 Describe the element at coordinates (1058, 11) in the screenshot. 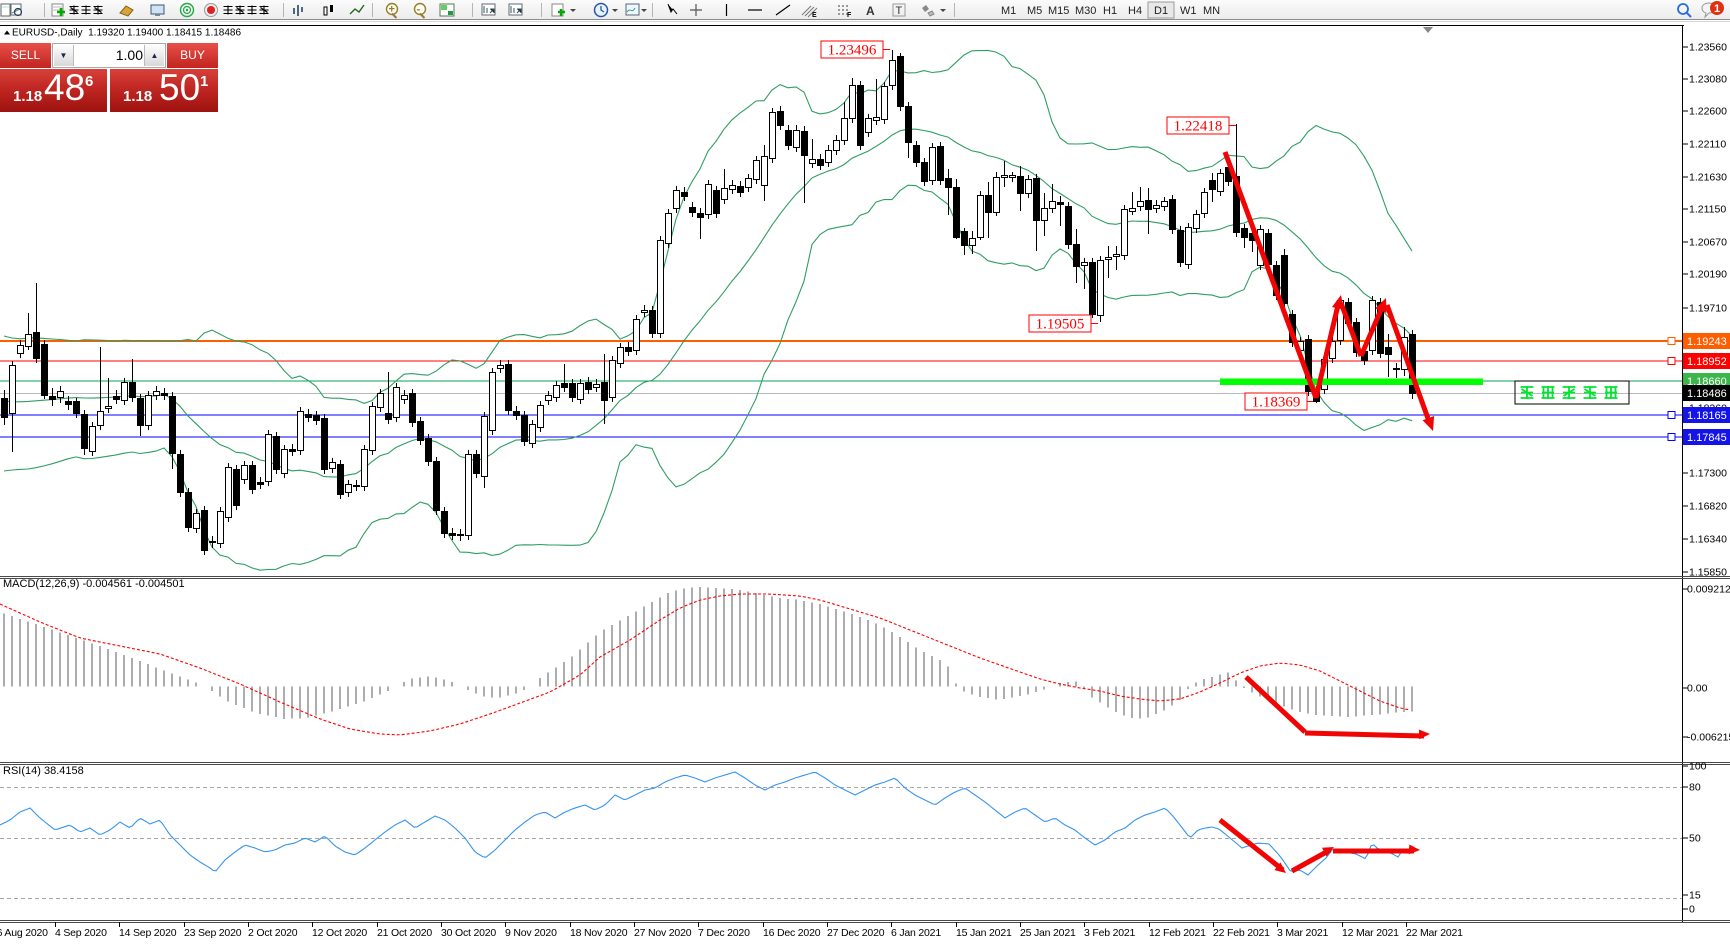

I see `svg-text: M15` at that location.